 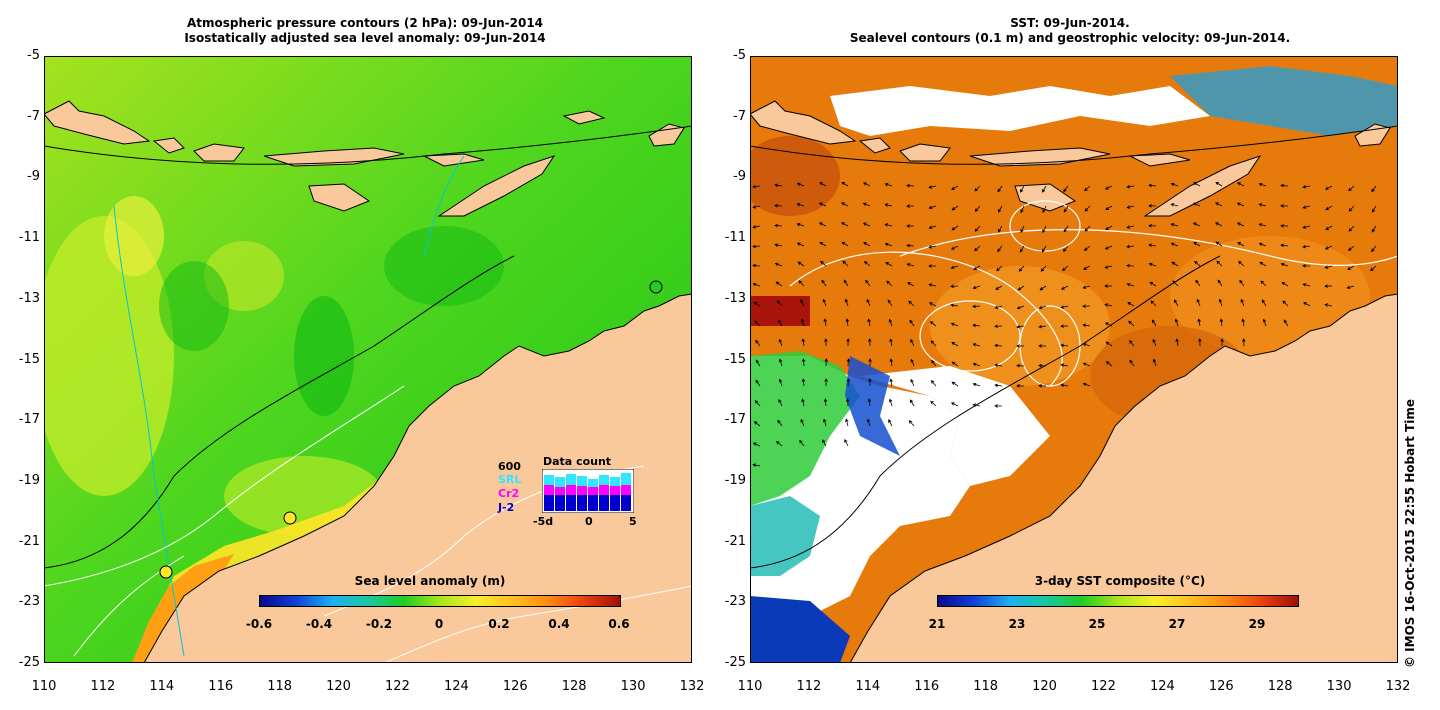 I want to click on pressure-contour, so click(x=149, y=431).